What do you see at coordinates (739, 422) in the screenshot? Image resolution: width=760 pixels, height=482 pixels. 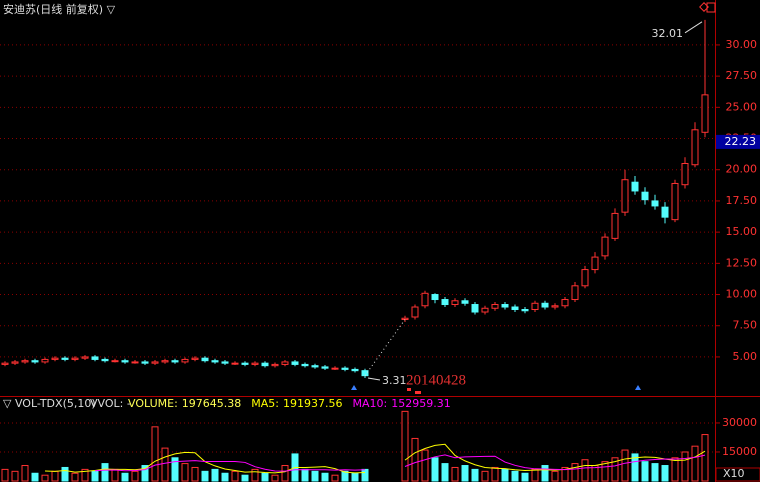 I see `y-tick-label: 30000` at bounding box center [739, 422].